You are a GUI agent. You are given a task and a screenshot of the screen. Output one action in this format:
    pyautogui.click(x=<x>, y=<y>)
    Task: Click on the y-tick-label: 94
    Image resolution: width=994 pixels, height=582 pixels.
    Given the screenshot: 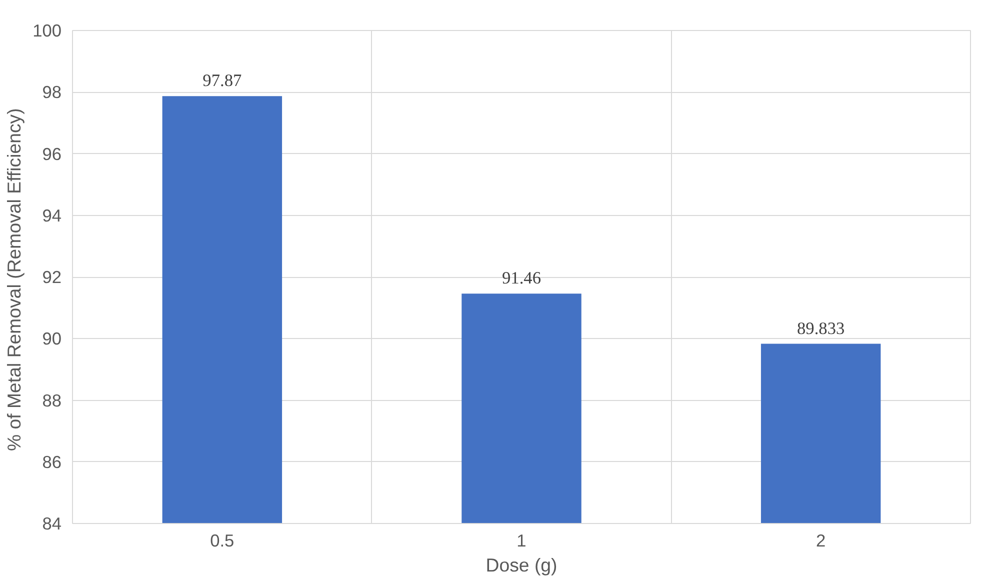 What is the action you would take?
    pyautogui.click(x=52, y=215)
    